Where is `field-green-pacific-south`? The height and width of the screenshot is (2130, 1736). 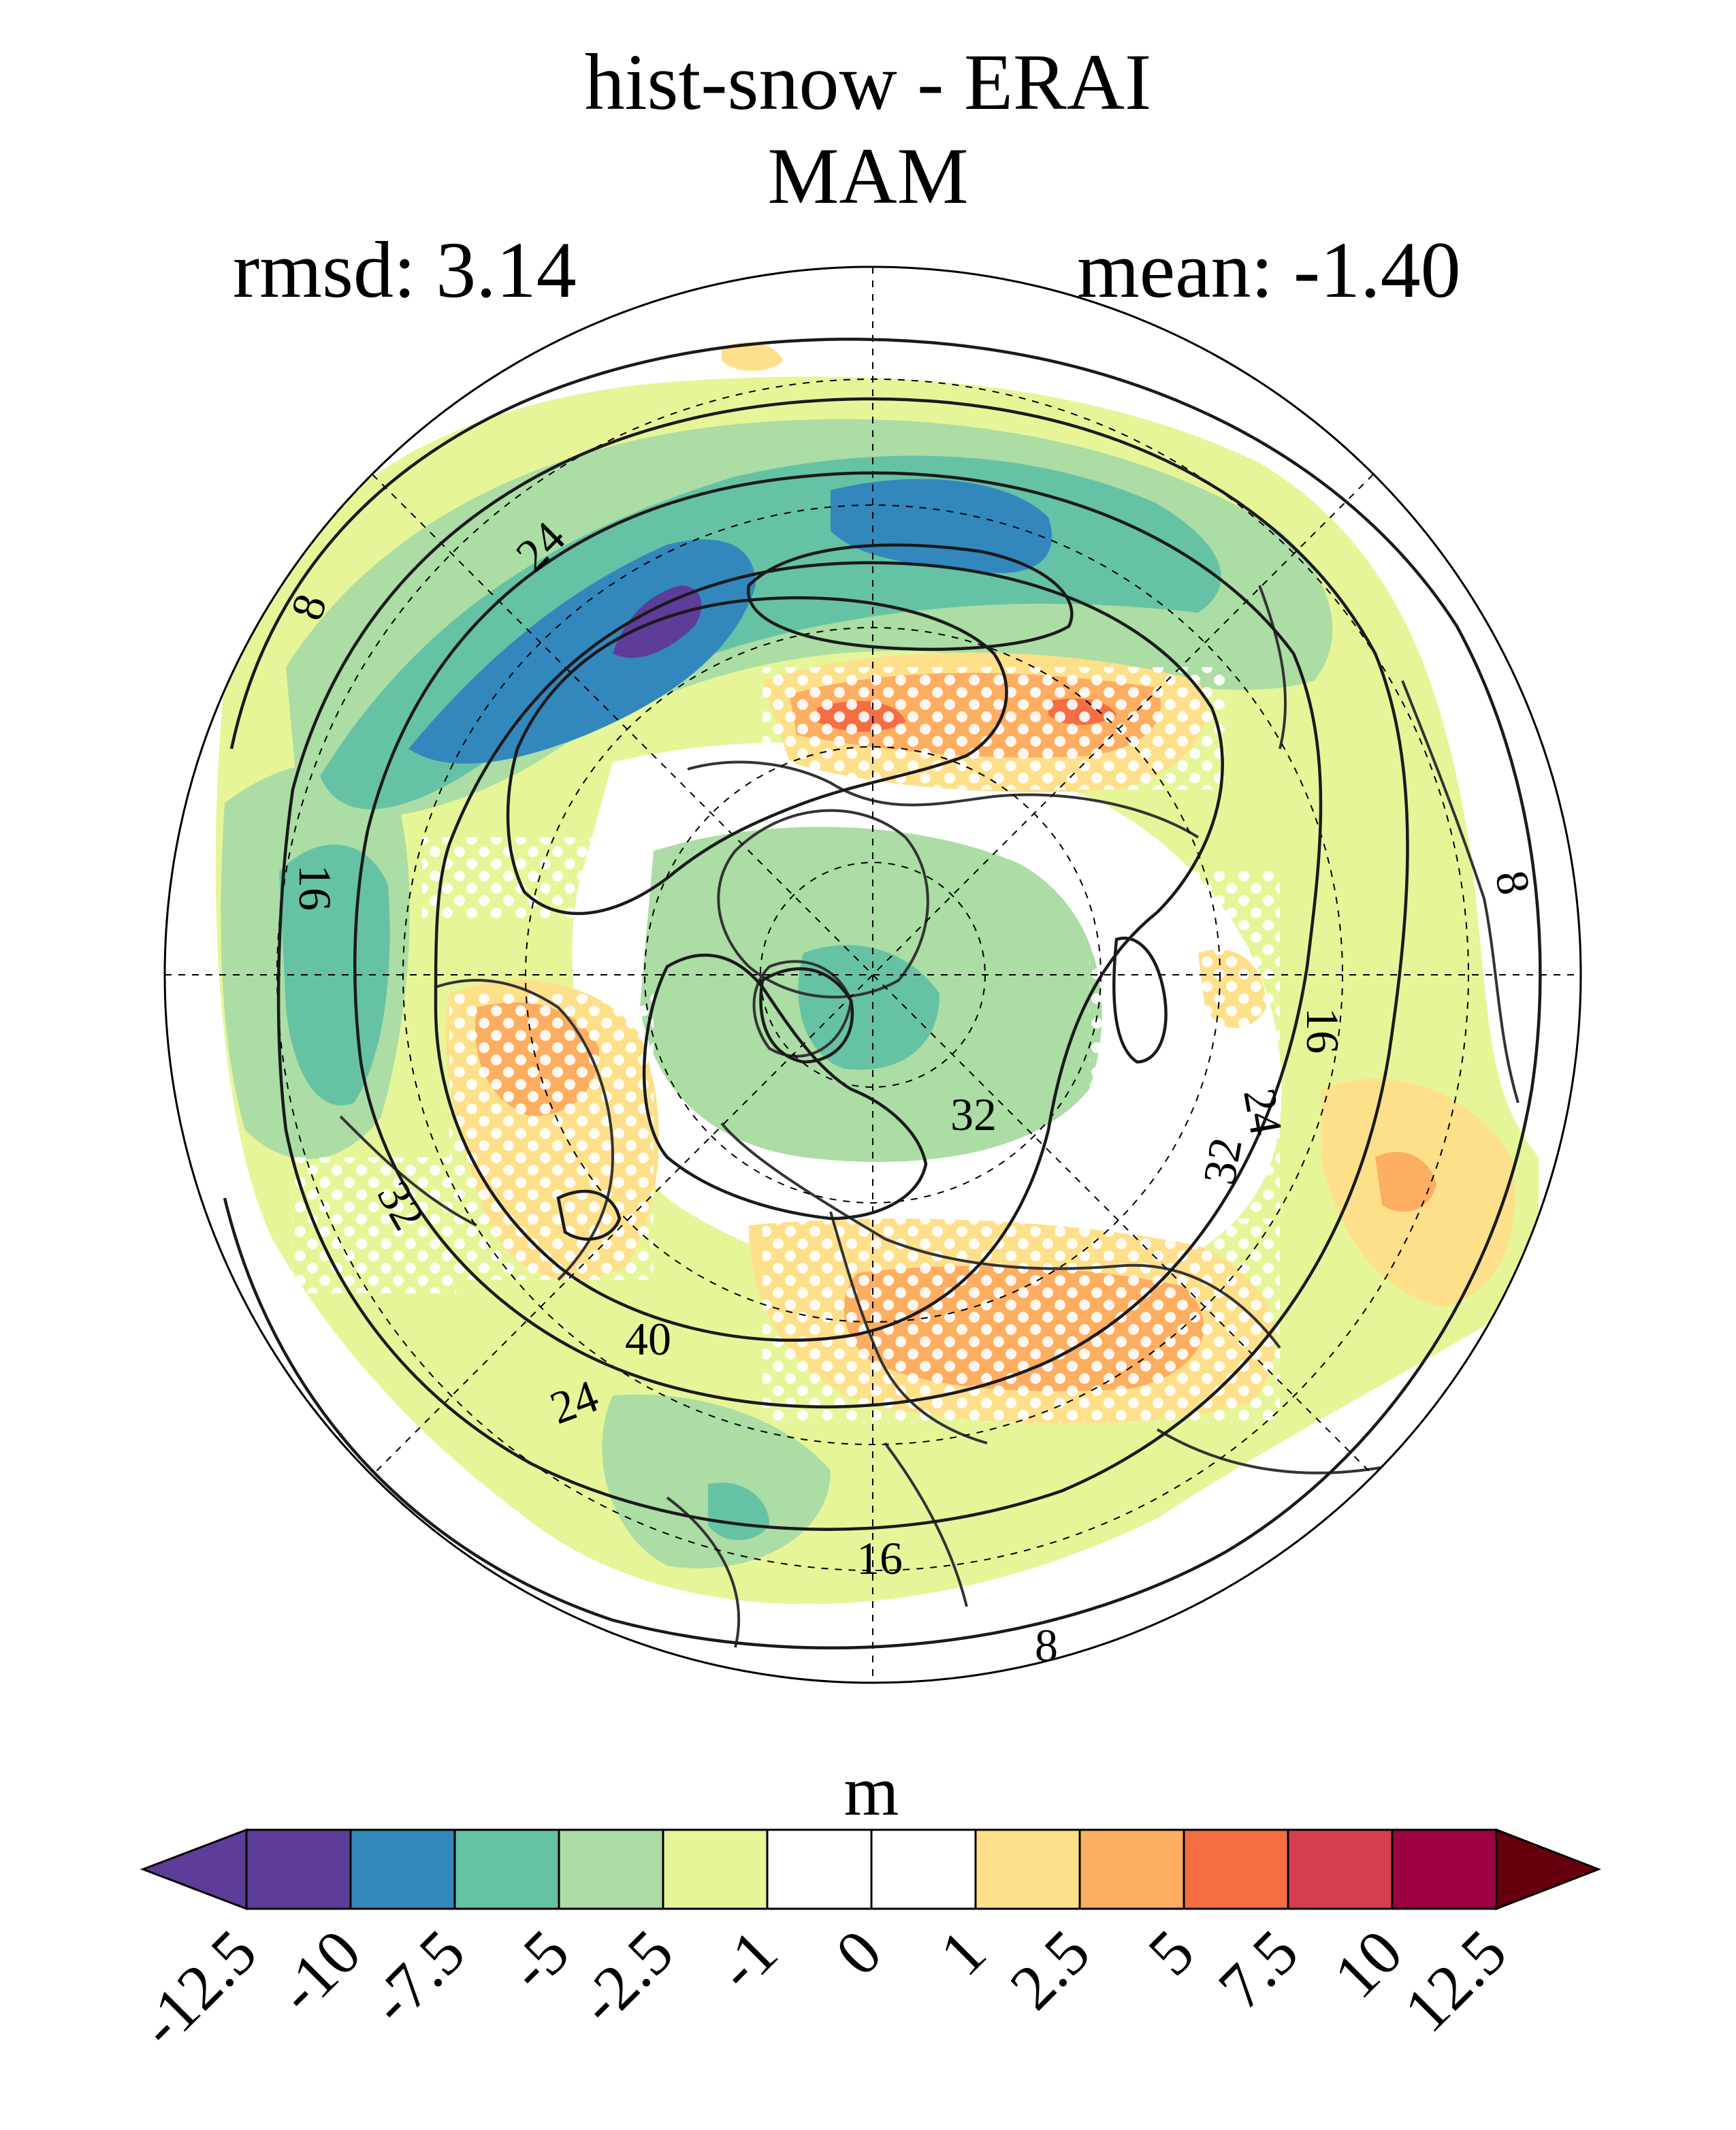 field-green-pacific-south is located at coordinates (717, 1481).